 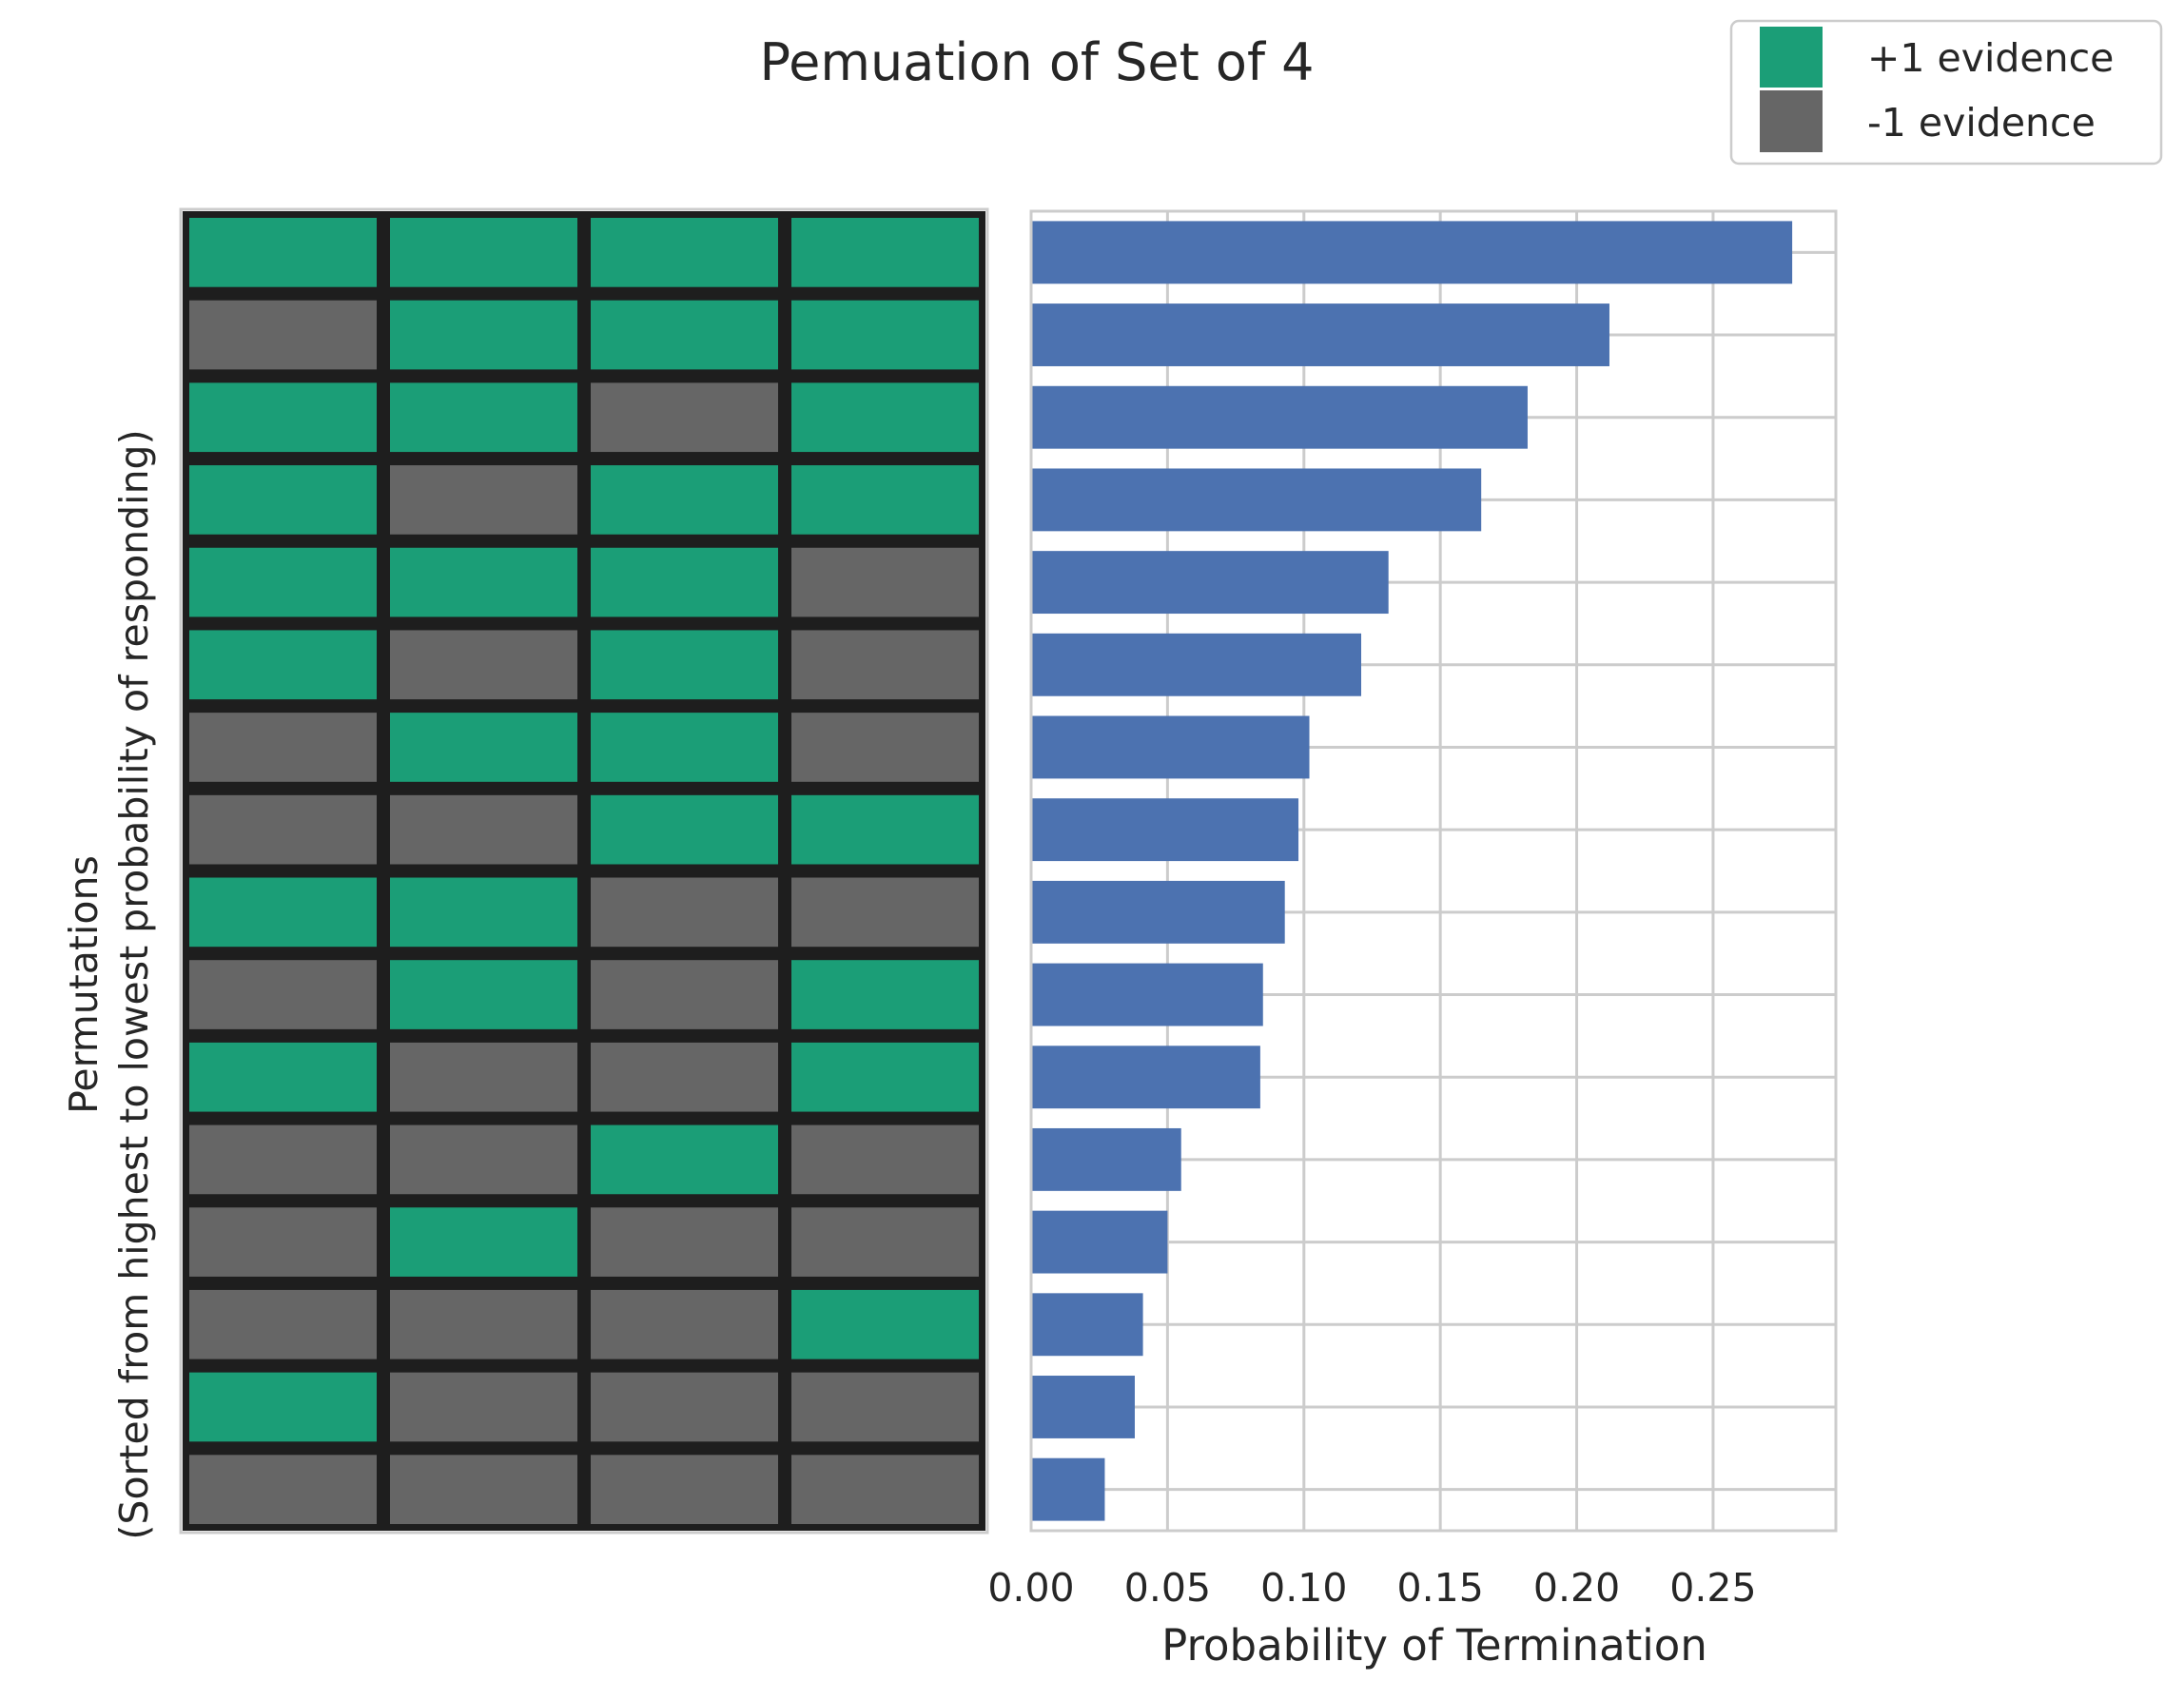 What do you see at coordinates (885, 912) in the screenshot?
I see `heatmap-cell-r9-c4` at bounding box center [885, 912].